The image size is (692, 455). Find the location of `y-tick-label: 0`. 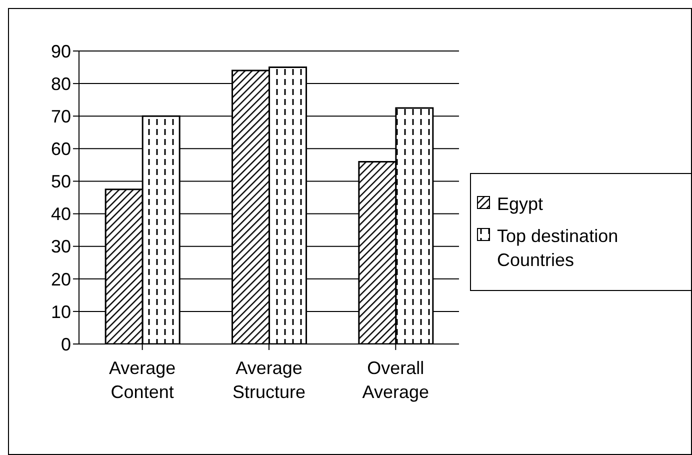

y-tick-label: 0 is located at coordinates (65, 344).